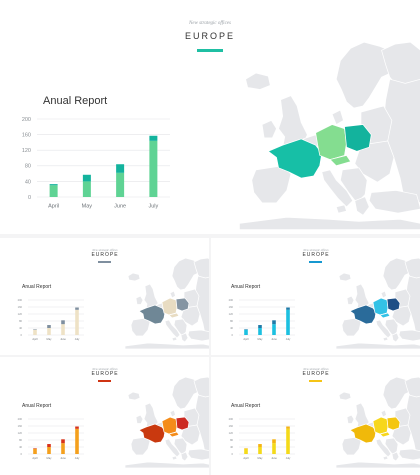 This screenshot has height=475, width=420. What do you see at coordinates (231, 419) in the screenshot?
I see `y-tick-label: 200` at bounding box center [231, 419].